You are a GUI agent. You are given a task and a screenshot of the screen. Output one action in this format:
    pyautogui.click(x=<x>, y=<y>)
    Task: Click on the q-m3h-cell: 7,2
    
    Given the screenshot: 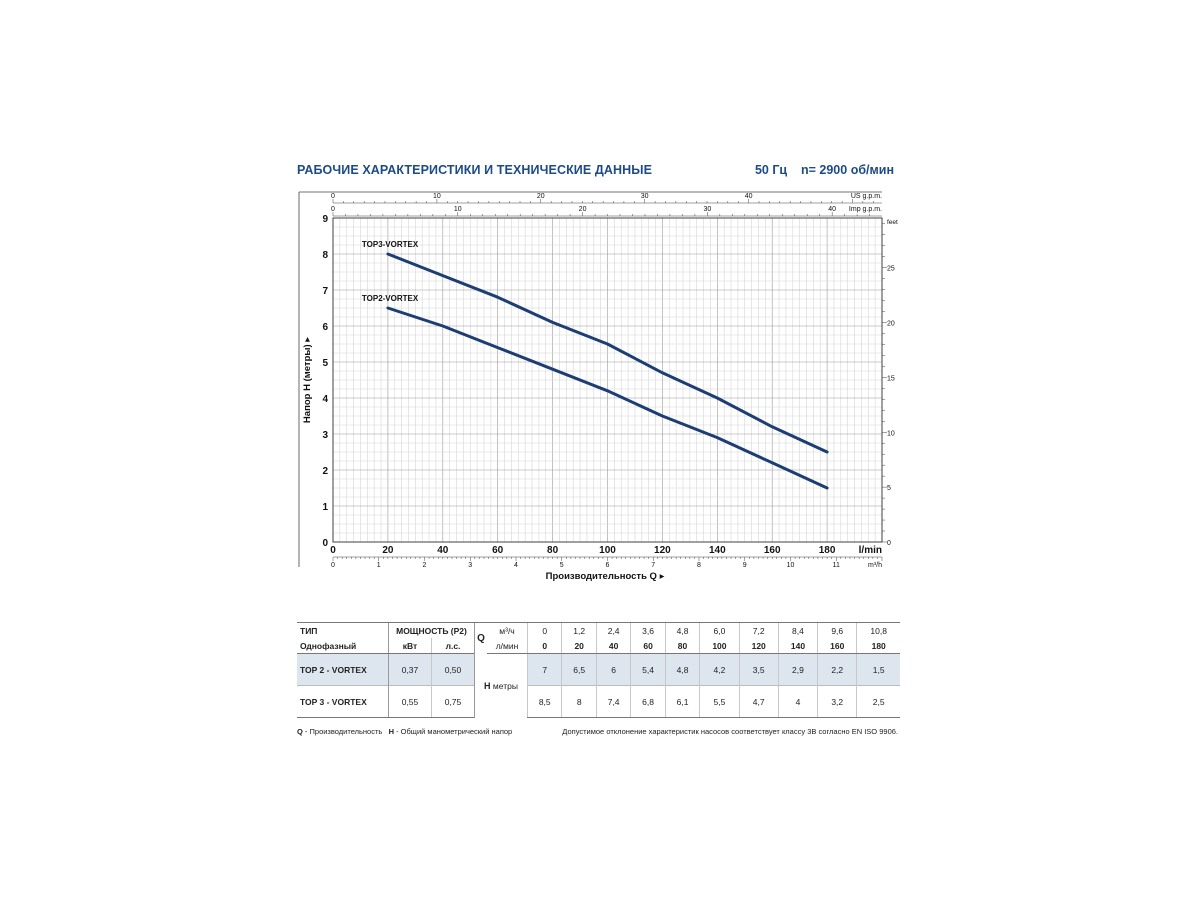 What is the action you would take?
    pyautogui.click(x=758, y=630)
    